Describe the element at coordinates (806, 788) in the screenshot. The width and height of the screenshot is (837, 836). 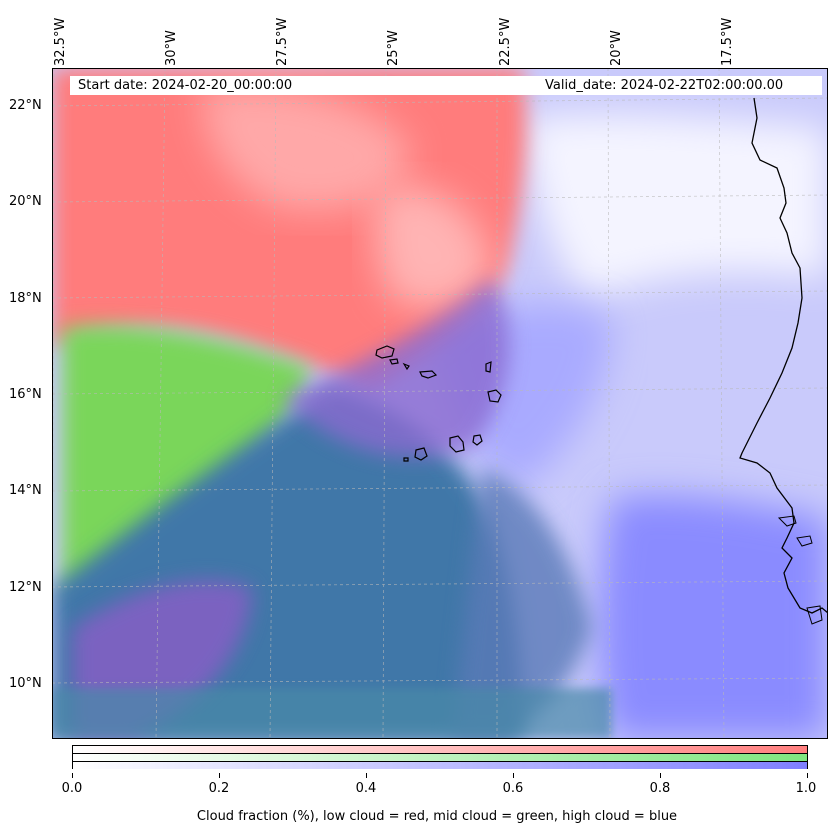
I see `colorbar-tick-label: 1.0` at that location.